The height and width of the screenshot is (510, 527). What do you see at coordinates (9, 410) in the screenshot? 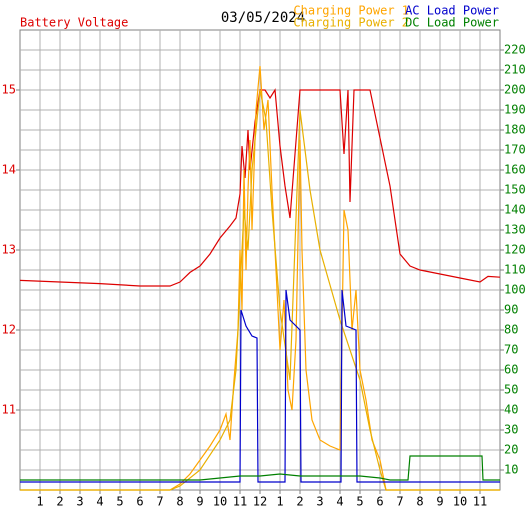
I see `y-tick-label: 11` at bounding box center [9, 410].